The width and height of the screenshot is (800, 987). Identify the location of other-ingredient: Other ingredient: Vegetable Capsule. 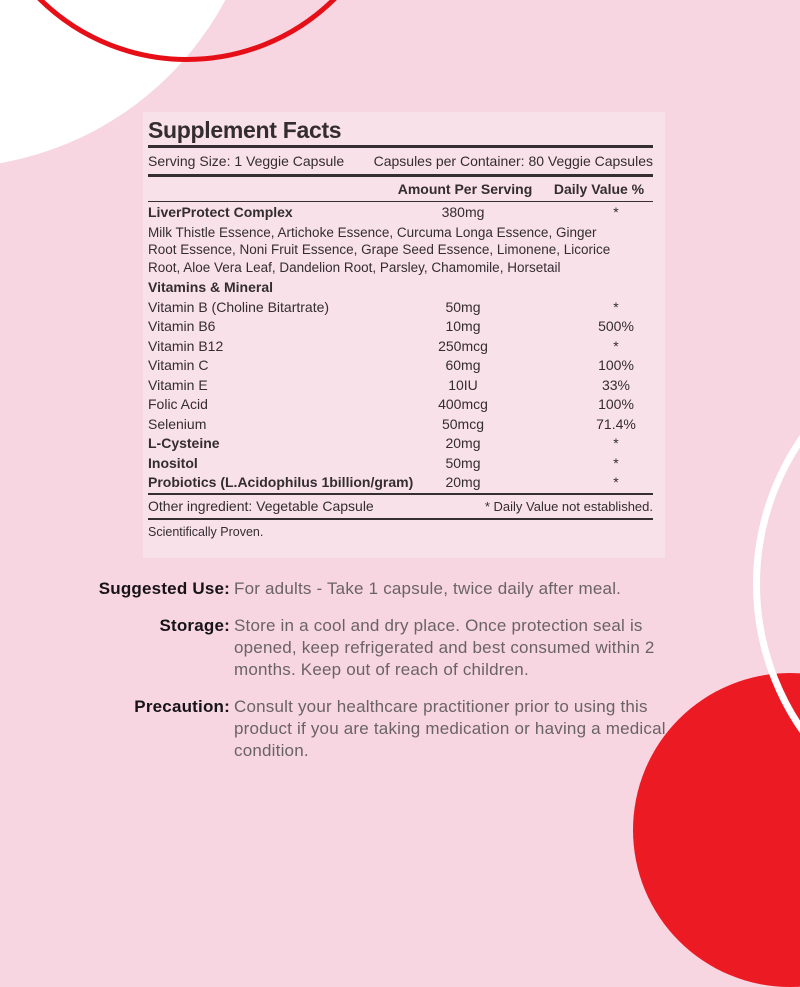
(261, 506).